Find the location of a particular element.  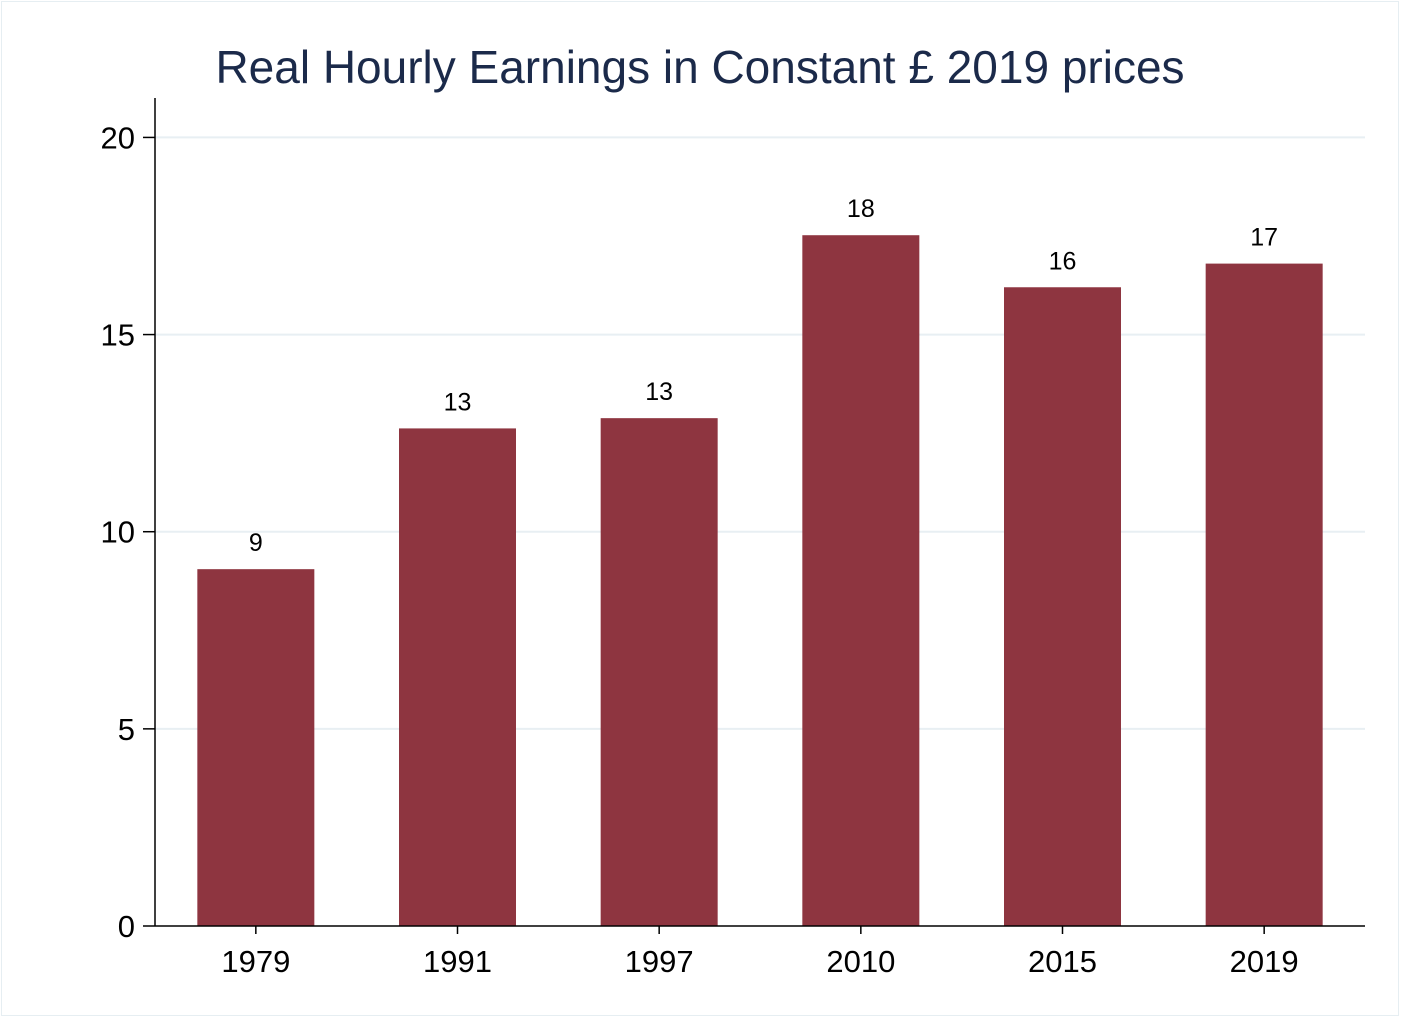

y-tick-label-20: 20 is located at coordinates (118, 137).